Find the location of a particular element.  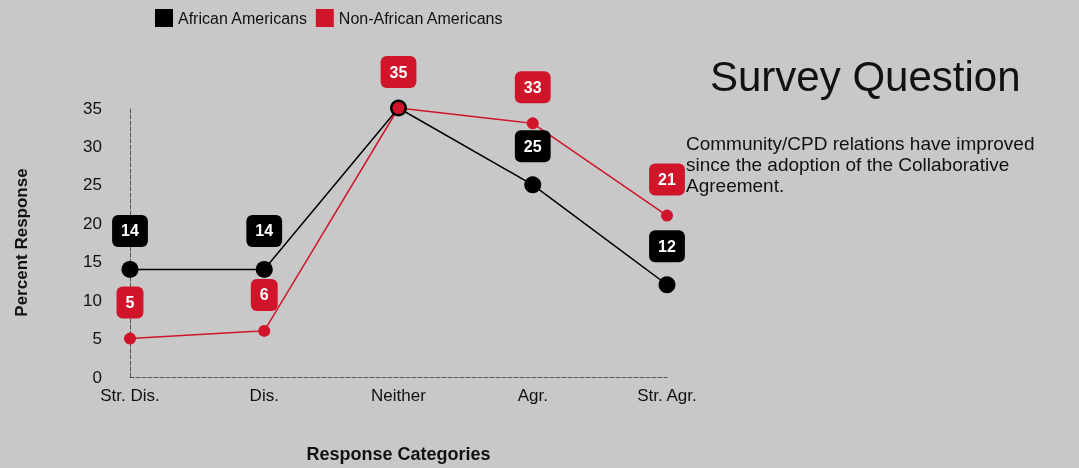

y-tick-label: 0 is located at coordinates (97, 377).